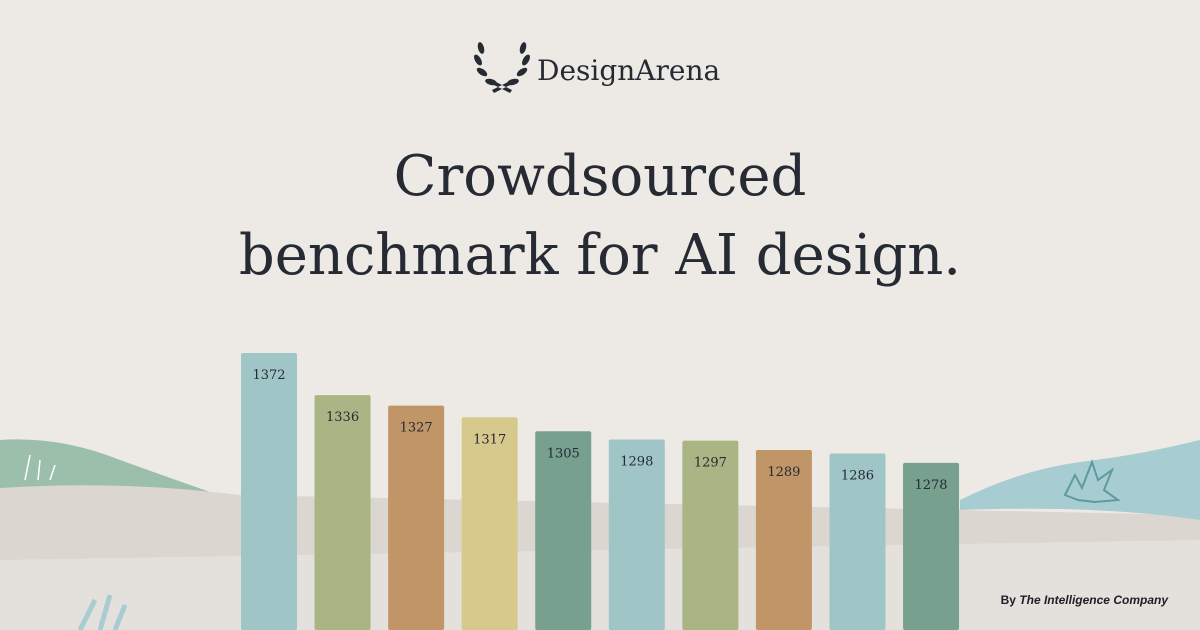 This screenshot has height=630, width=1200. What do you see at coordinates (636, 461) in the screenshot?
I see `value-label: 1298` at bounding box center [636, 461].